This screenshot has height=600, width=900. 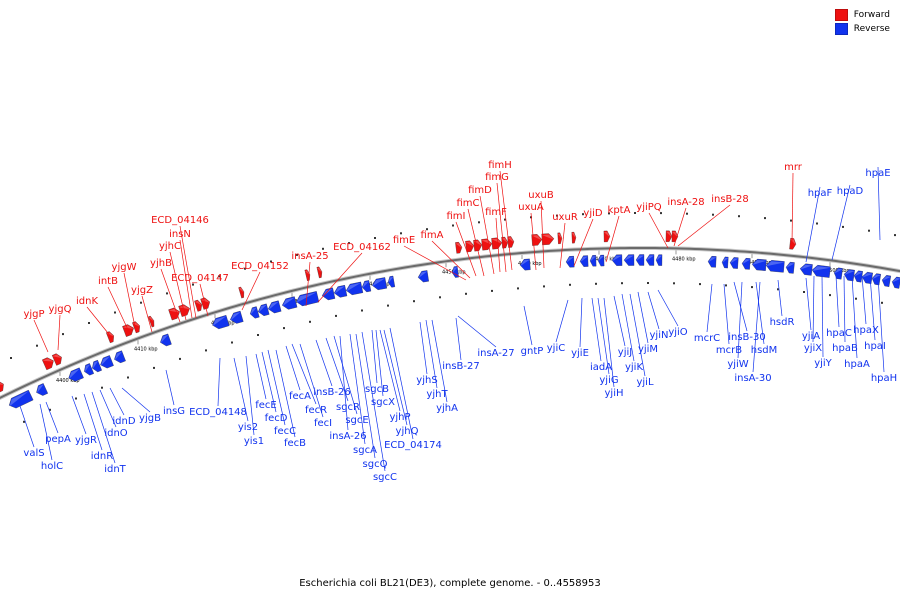 What do you see at coordinates (432, 235) in the screenshot?
I see `forward-label-fima: fimA` at bounding box center [432, 235].